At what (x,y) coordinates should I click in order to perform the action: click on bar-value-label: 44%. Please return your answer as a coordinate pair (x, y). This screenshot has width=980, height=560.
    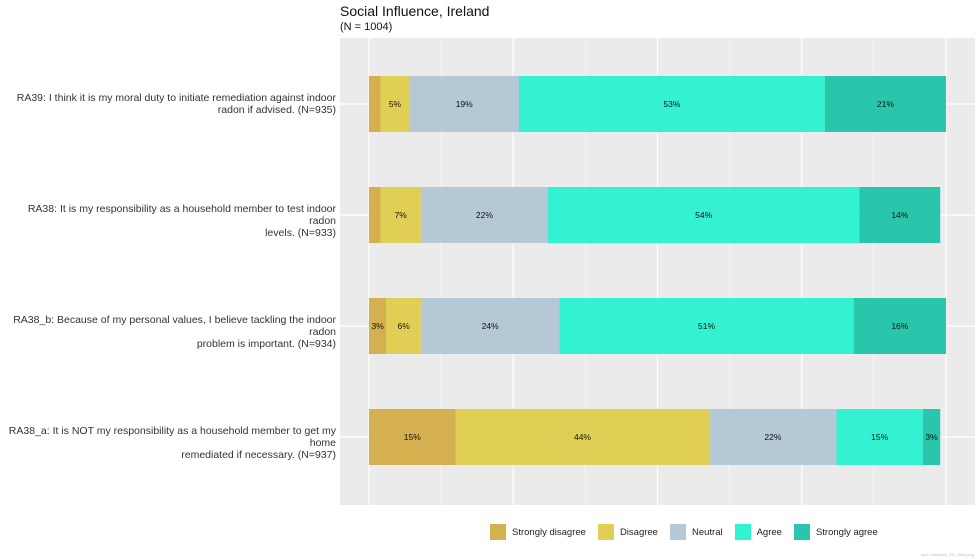
    Looking at the image, I should click on (582, 437).